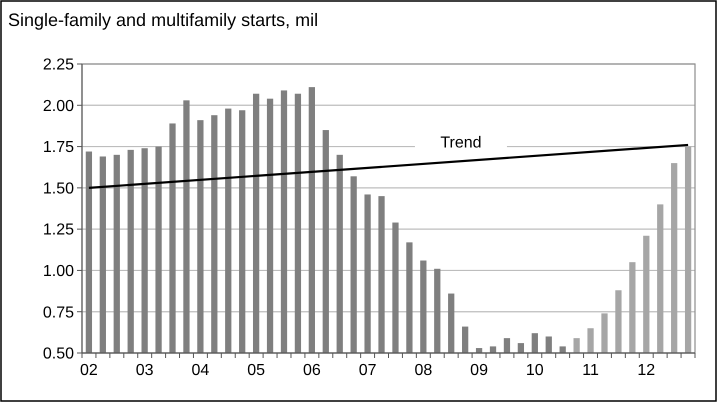  I want to click on annotation: Trend, so click(461, 143).